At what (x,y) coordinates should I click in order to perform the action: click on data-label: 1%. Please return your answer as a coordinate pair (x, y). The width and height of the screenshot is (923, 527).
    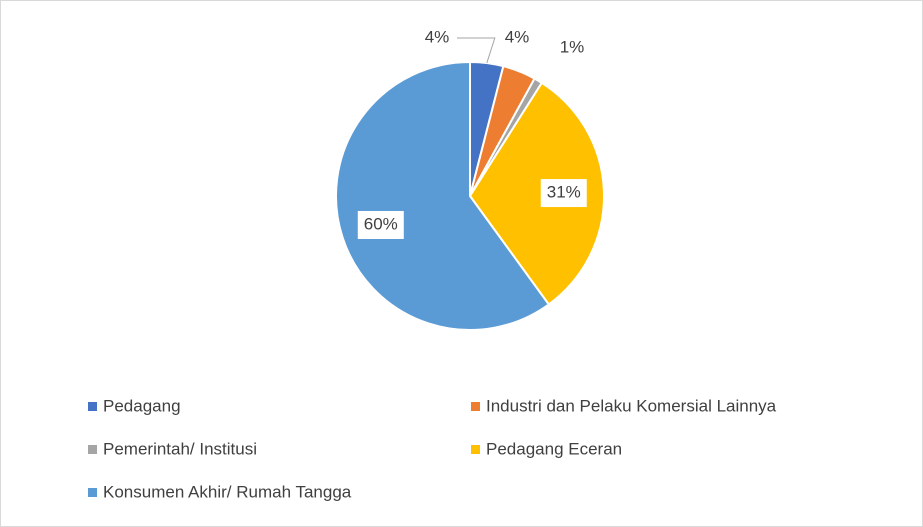
    Looking at the image, I should click on (572, 46).